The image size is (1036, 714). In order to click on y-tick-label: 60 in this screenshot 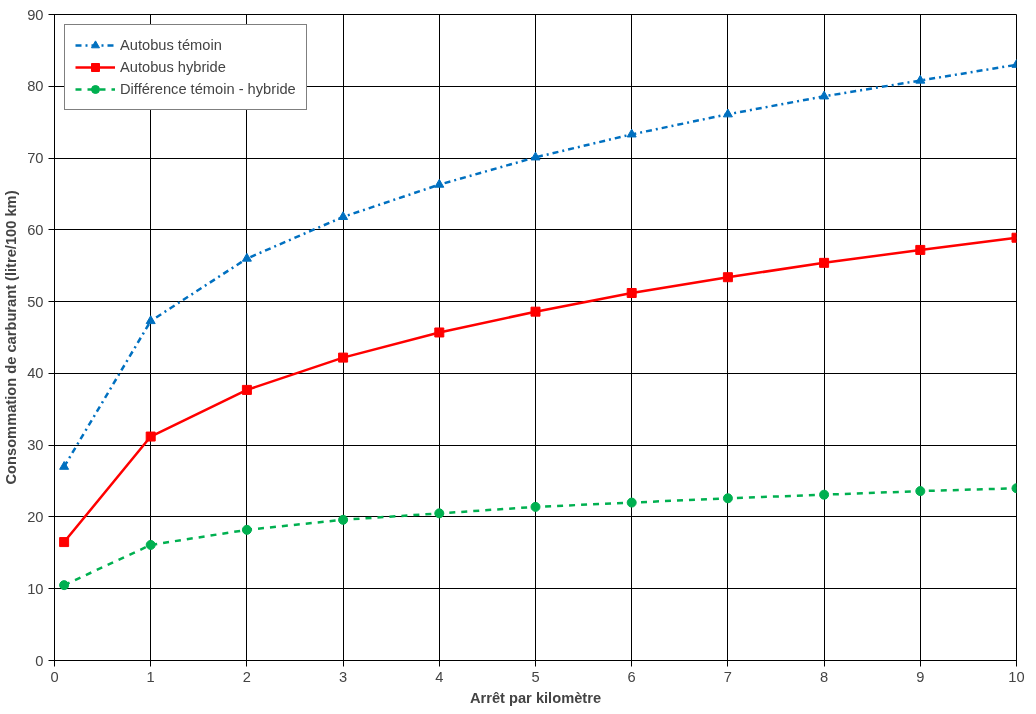, I will do `click(35, 229)`.